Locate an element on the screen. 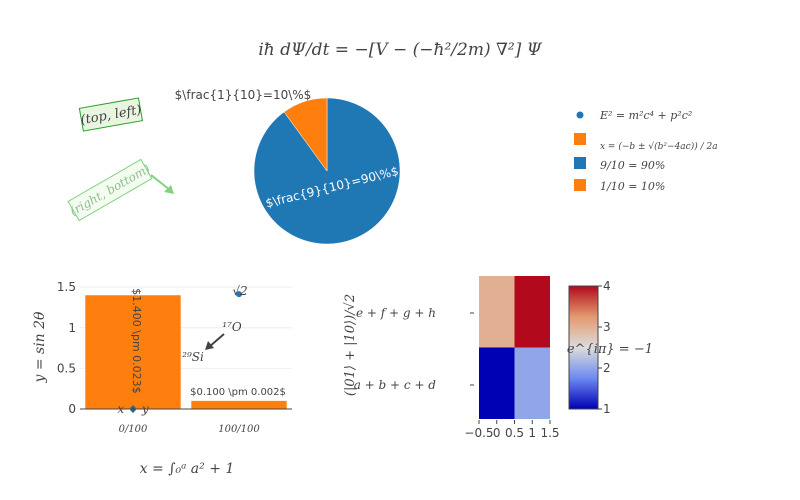  heatmap-y-axis-title: (|01⟩ + |10⟩)/√2 is located at coordinates (350, 345).